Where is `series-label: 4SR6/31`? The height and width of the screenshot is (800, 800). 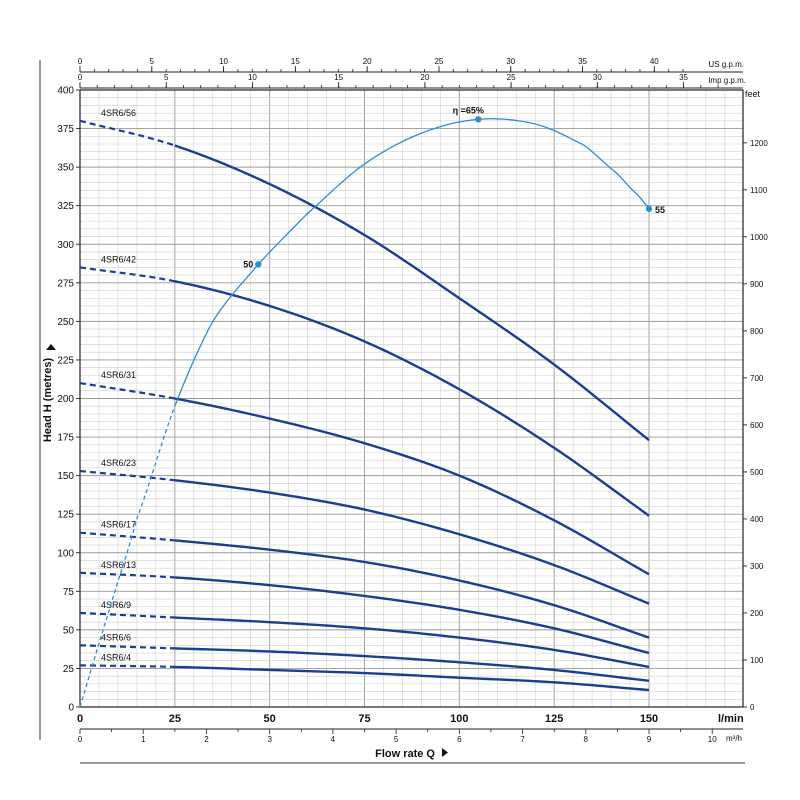 series-label: 4SR6/31 is located at coordinates (118, 375).